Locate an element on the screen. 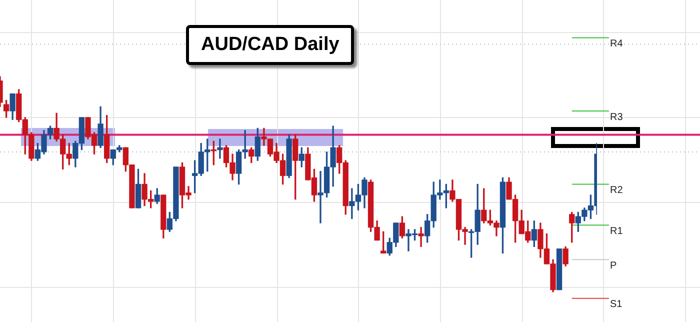 The height and width of the screenshot is (322, 700). ref-line-label: R3 is located at coordinates (617, 117).